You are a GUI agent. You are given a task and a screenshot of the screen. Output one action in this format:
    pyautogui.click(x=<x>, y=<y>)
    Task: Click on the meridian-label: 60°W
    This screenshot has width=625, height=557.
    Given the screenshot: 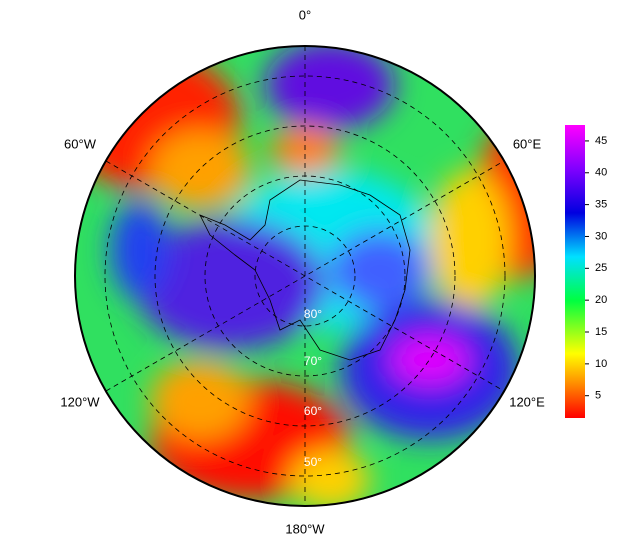 What is the action you would take?
    pyautogui.click(x=80, y=143)
    